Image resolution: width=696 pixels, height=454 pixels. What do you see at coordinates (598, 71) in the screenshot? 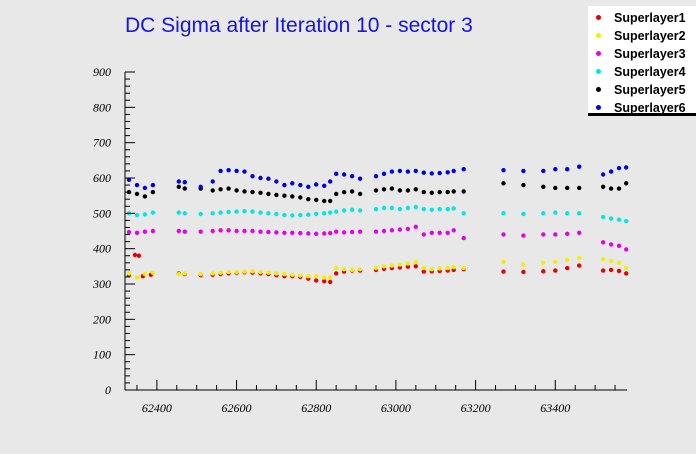
I see `legend-marker-superlayer4` at bounding box center [598, 71].